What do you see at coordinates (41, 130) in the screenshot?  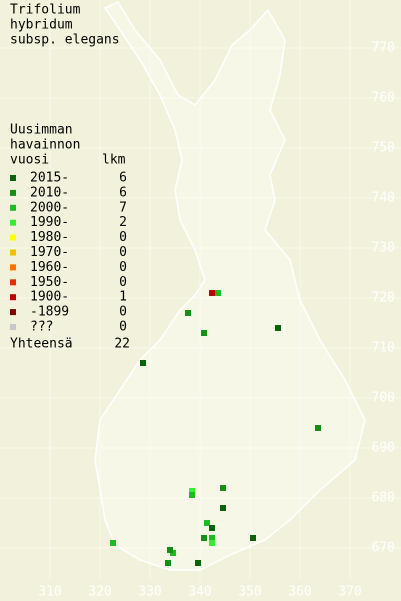 I see `legend-header: Uusimman` at bounding box center [41, 130].